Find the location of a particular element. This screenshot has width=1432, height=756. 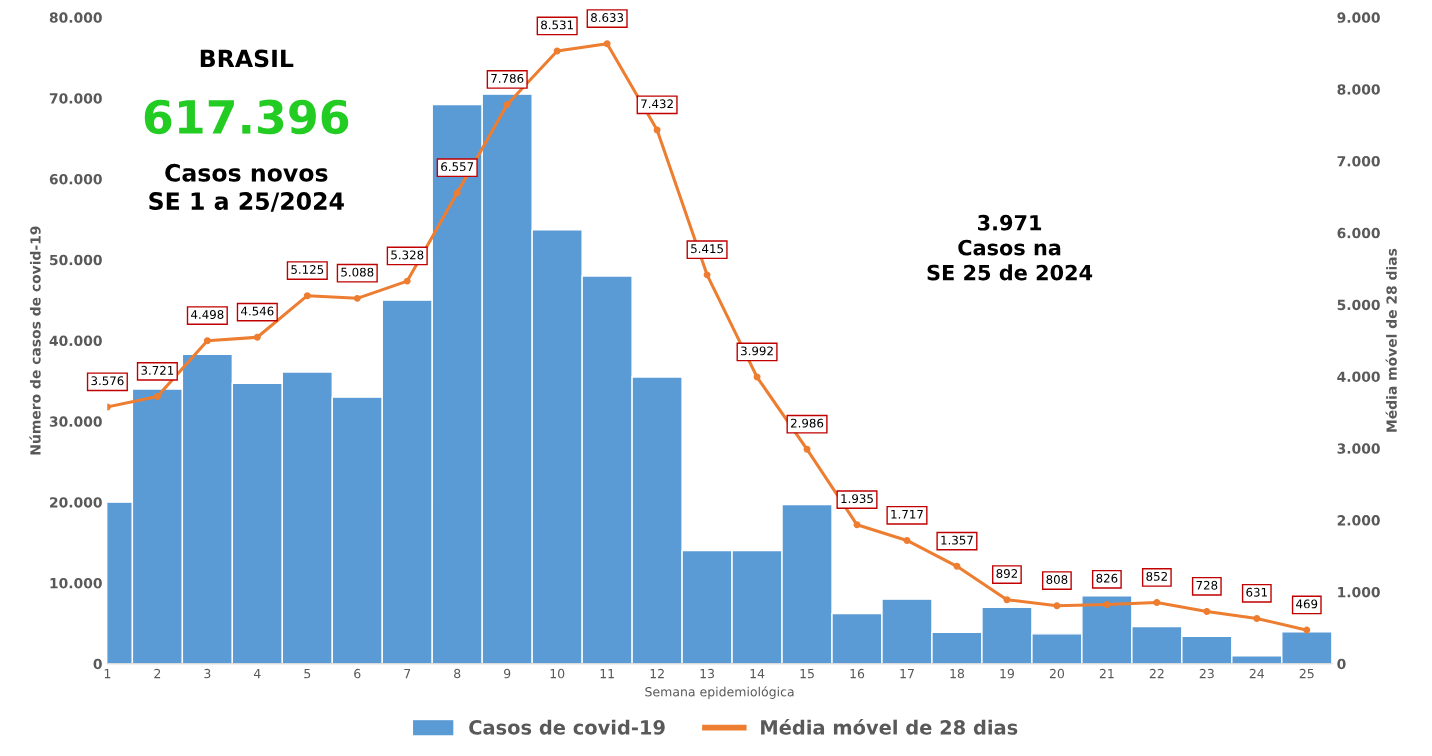

x-tick-label: 2 is located at coordinates (157, 673).